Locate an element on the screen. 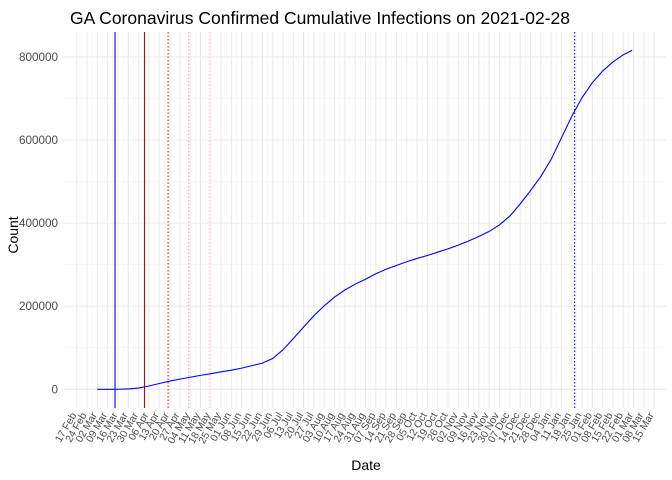  y-axis-title: Count is located at coordinates (13, 234).